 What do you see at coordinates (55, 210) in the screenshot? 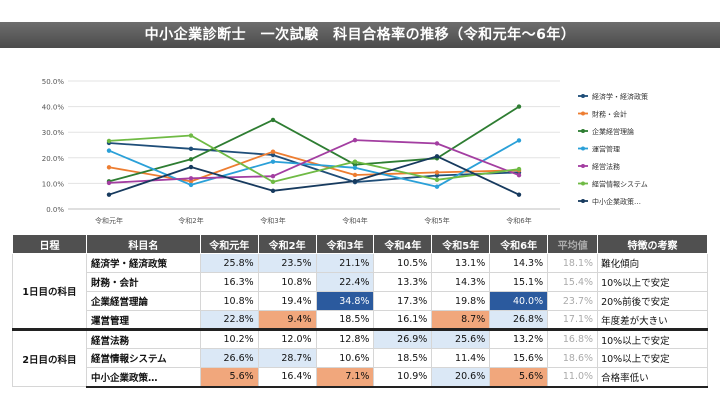
I see `y-tick-label: 0.0%` at bounding box center [55, 210].